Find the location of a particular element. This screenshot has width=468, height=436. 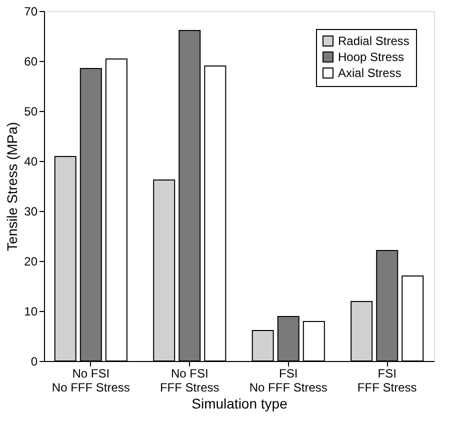

x-tick-label: FSI No FFF Stress is located at coordinates (288, 380).